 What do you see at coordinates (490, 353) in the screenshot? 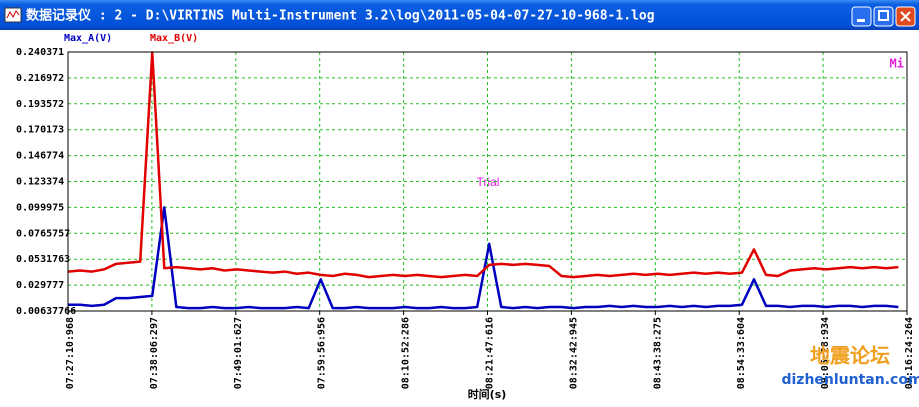
I see `x-tick-label: 08:21:47:616` at bounding box center [490, 353].